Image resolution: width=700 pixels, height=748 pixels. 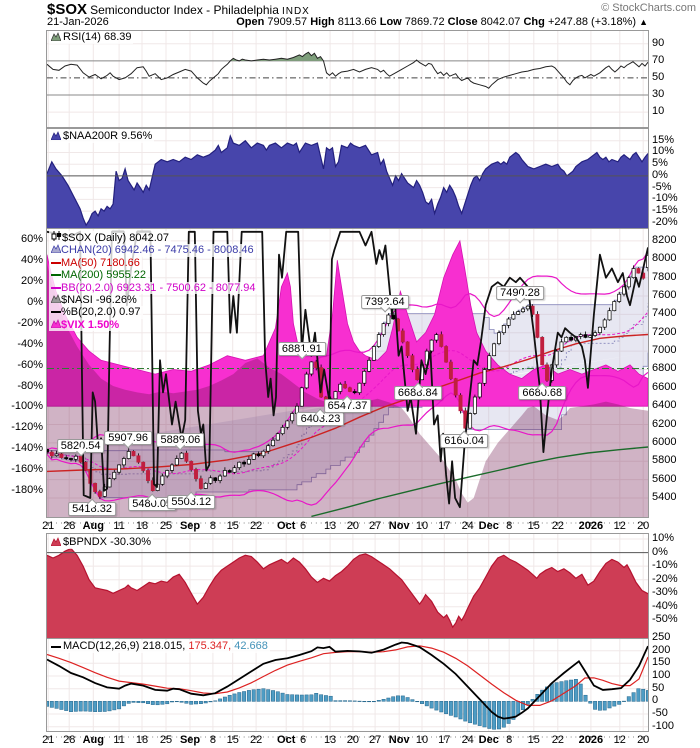 I want to click on naa200r-plot, so click(x=347, y=178).